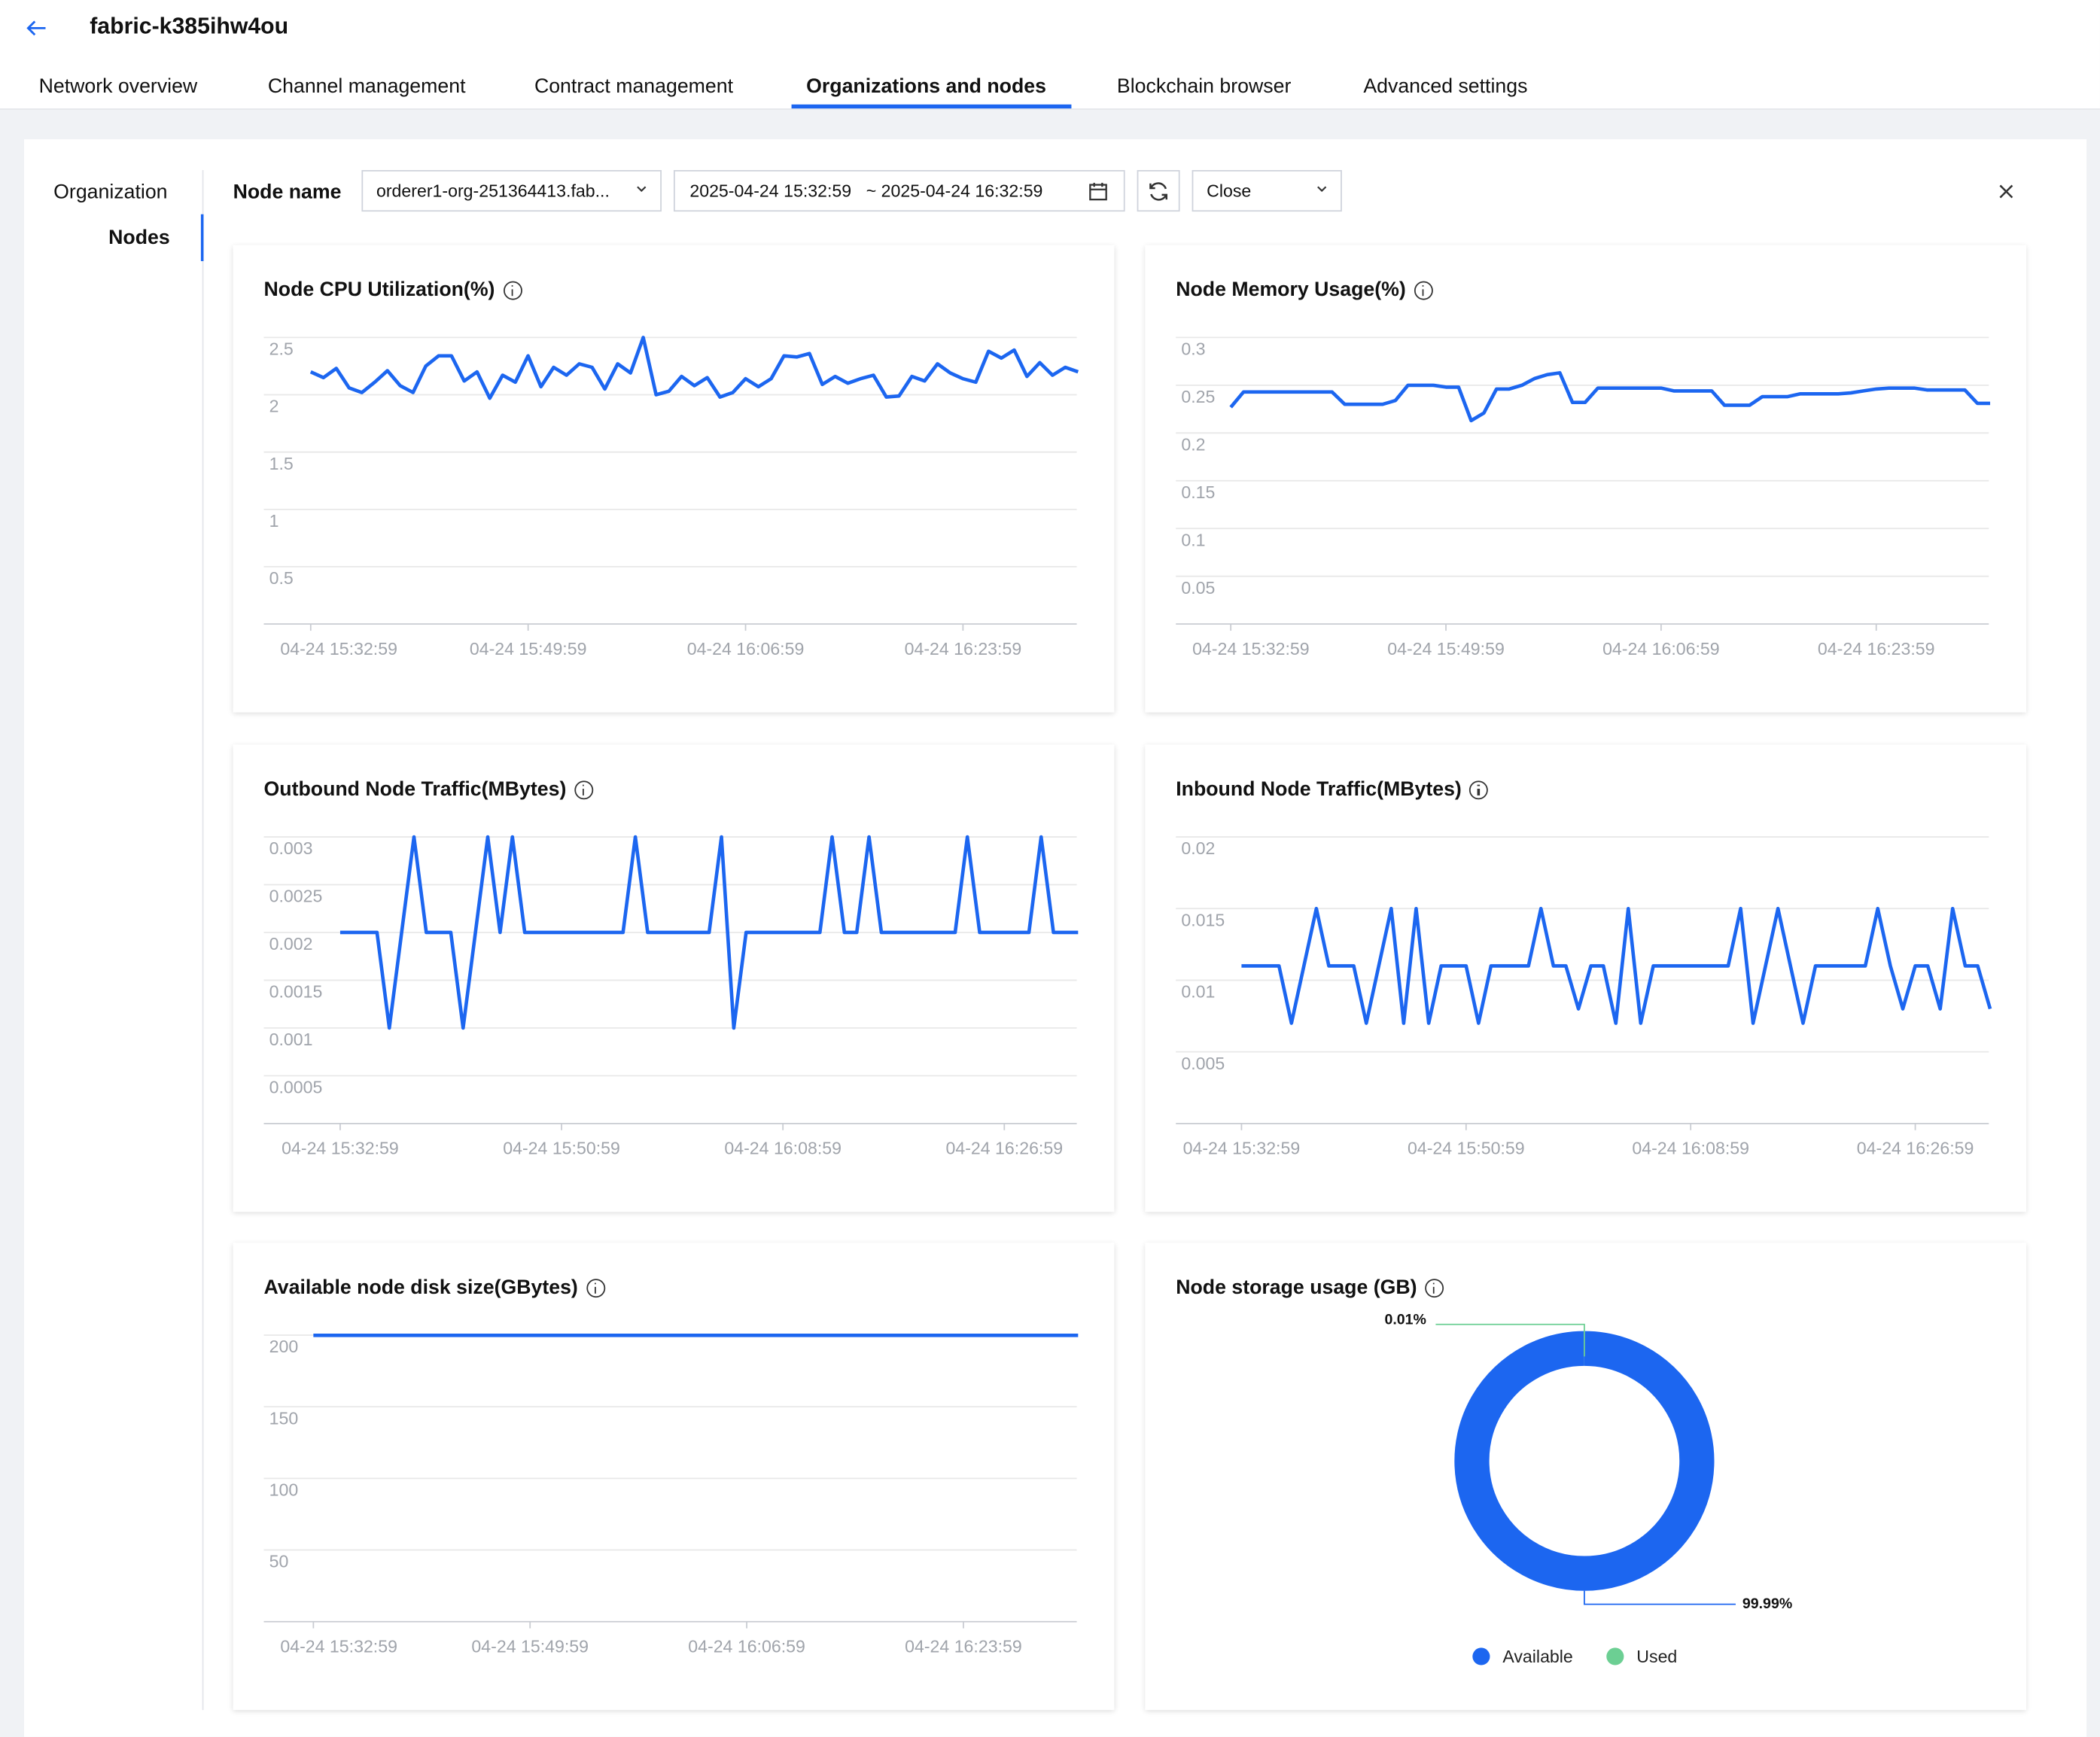 This screenshot has height=1737, width=2100. I want to click on auto-refresh-select: Close, so click(1267, 190).